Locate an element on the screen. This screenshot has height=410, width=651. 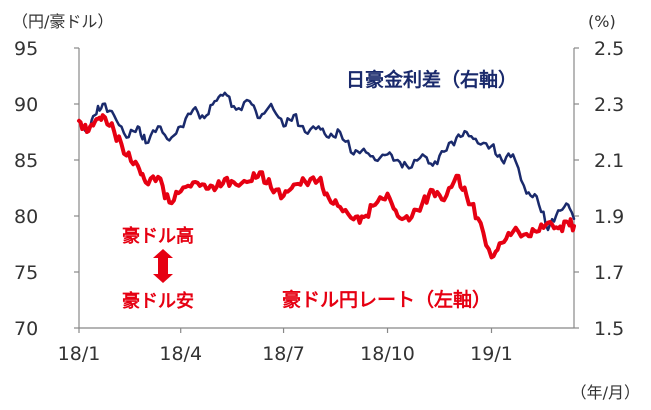
right-tick-label: 1.9 is located at coordinates (609, 217).